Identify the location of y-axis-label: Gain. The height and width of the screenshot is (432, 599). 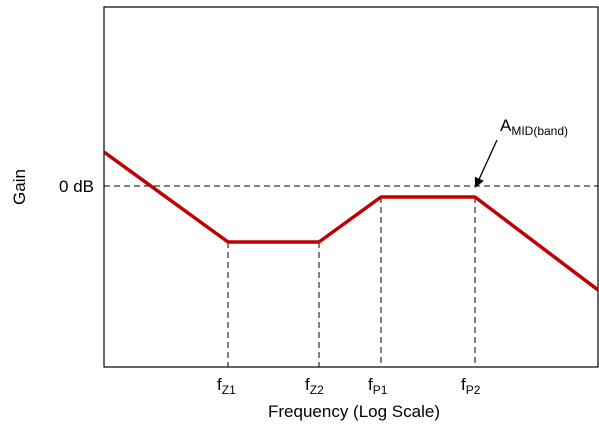
(19, 187).